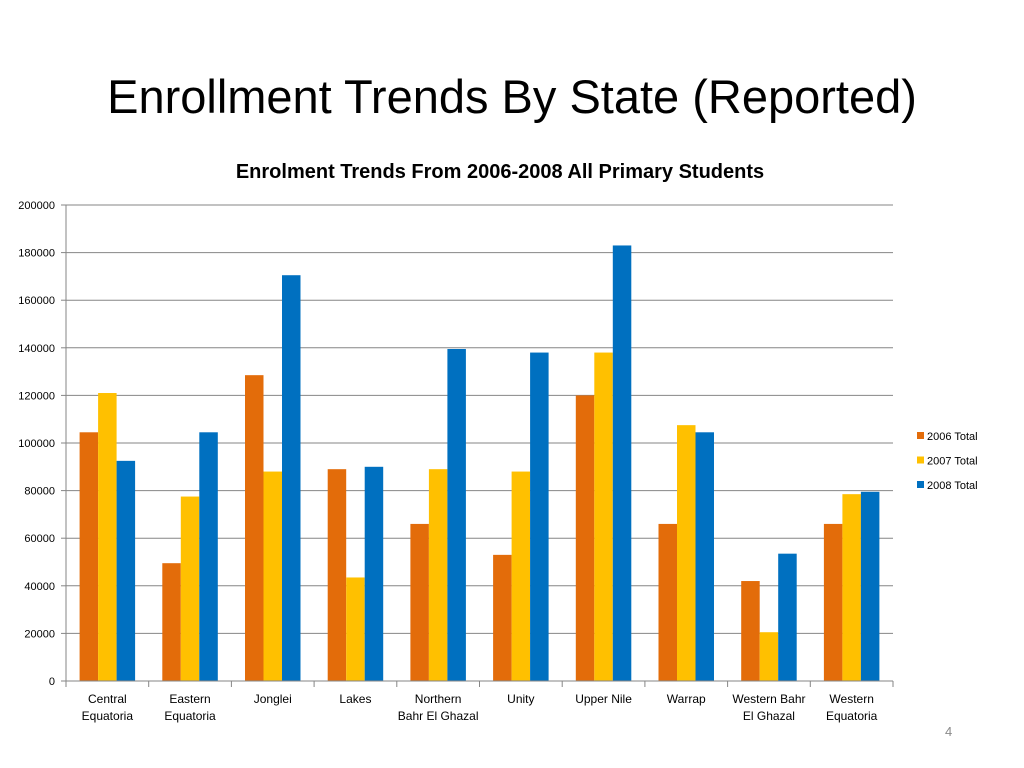  I want to click on x-tick-label: El Ghazal, so click(769, 716).